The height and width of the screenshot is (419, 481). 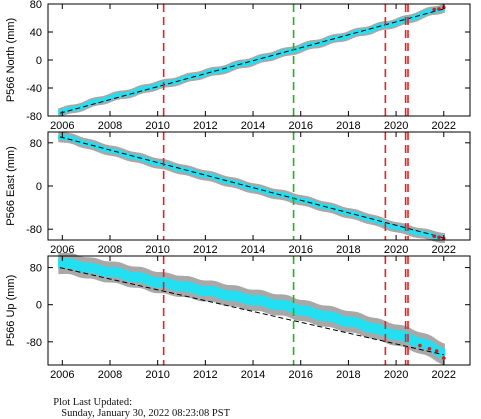 What do you see at coordinates (92, 402) in the screenshot?
I see `plot-updated-label: Plot Last Updated:` at bounding box center [92, 402].